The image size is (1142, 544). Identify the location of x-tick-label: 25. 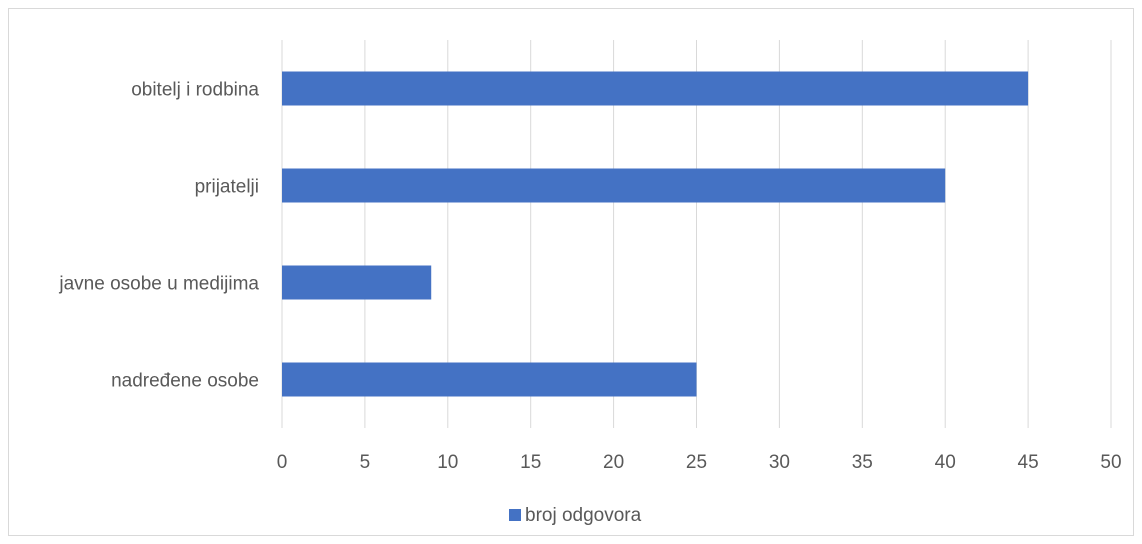
(696, 462).